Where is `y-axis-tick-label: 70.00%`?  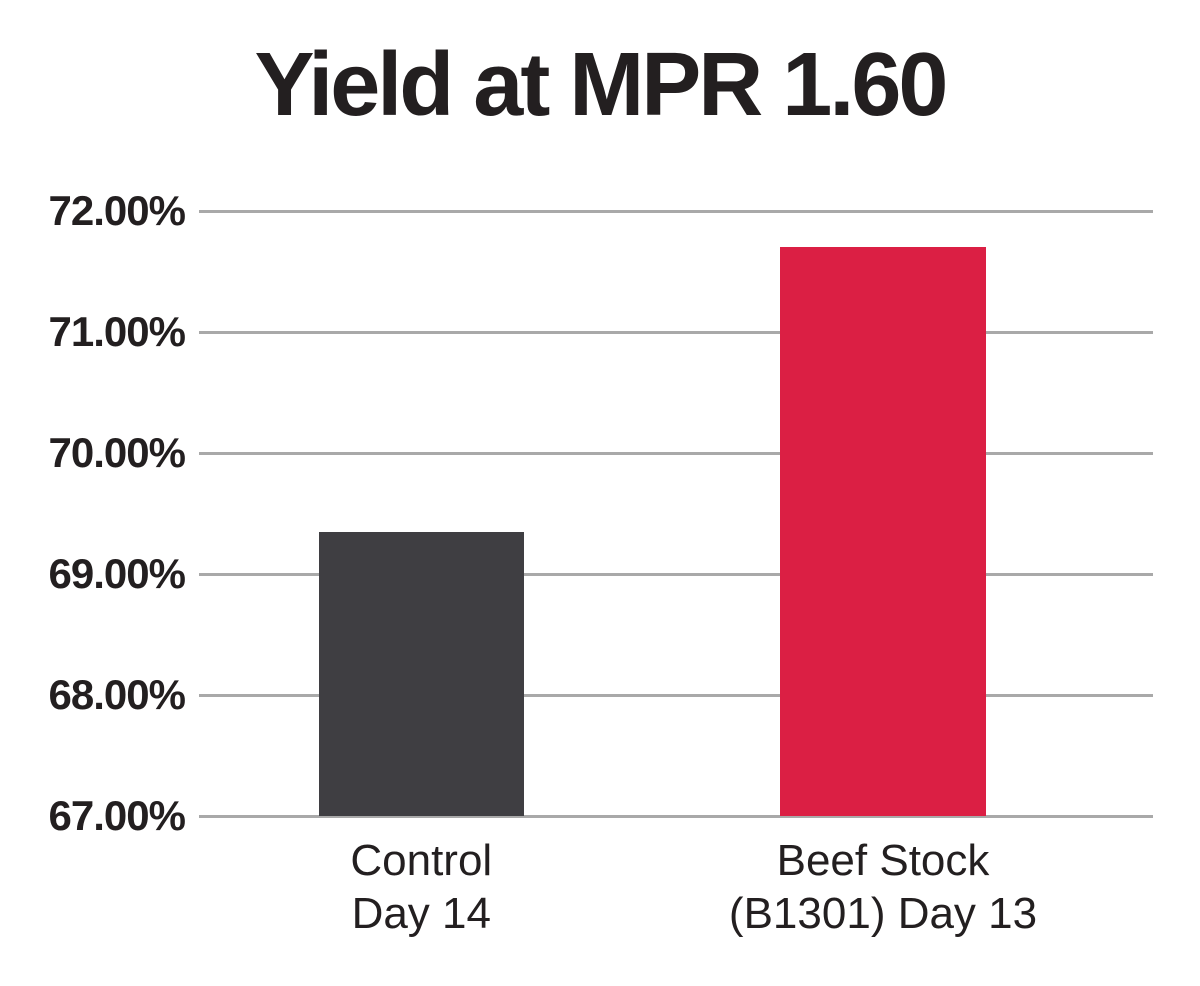
y-axis-tick-label: 70.00% is located at coordinates (117, 452).